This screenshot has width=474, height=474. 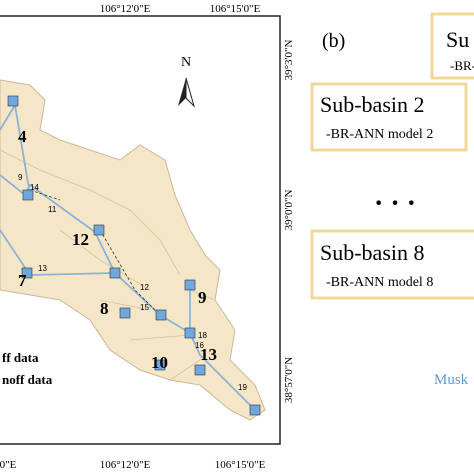 What do you see at coordinates (379, 282) in the screenshot?
I see `box-model: -BR-ANN model 8` at bounding box center [379, 282].